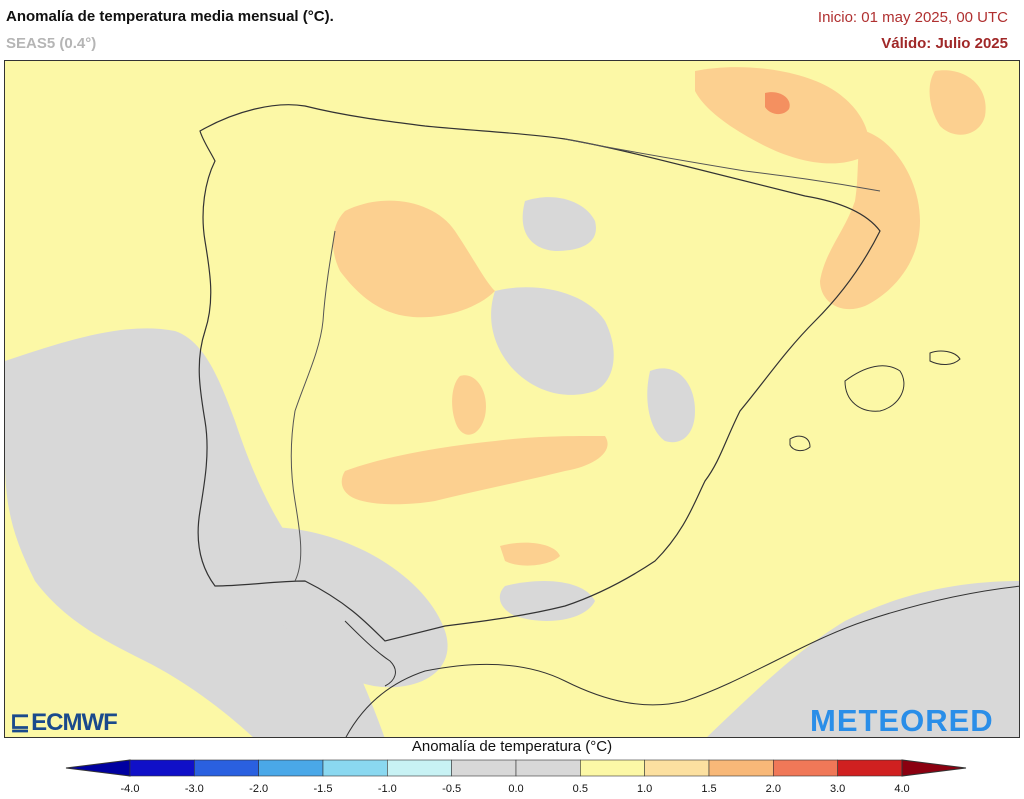  What do you see at coordinates (902, 720) in the screenshot?
I see `meteored-logo: METEORED` at bounding box center [902, 720].